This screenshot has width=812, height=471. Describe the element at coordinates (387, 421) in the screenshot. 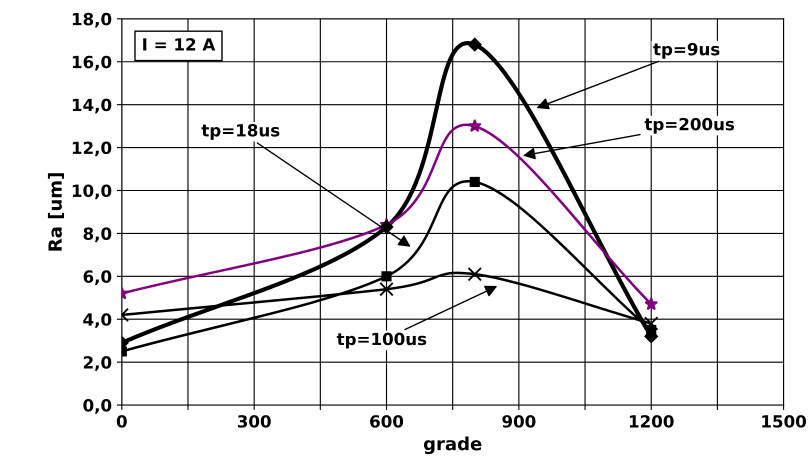

I see `x-tick-label: 600` at that location.